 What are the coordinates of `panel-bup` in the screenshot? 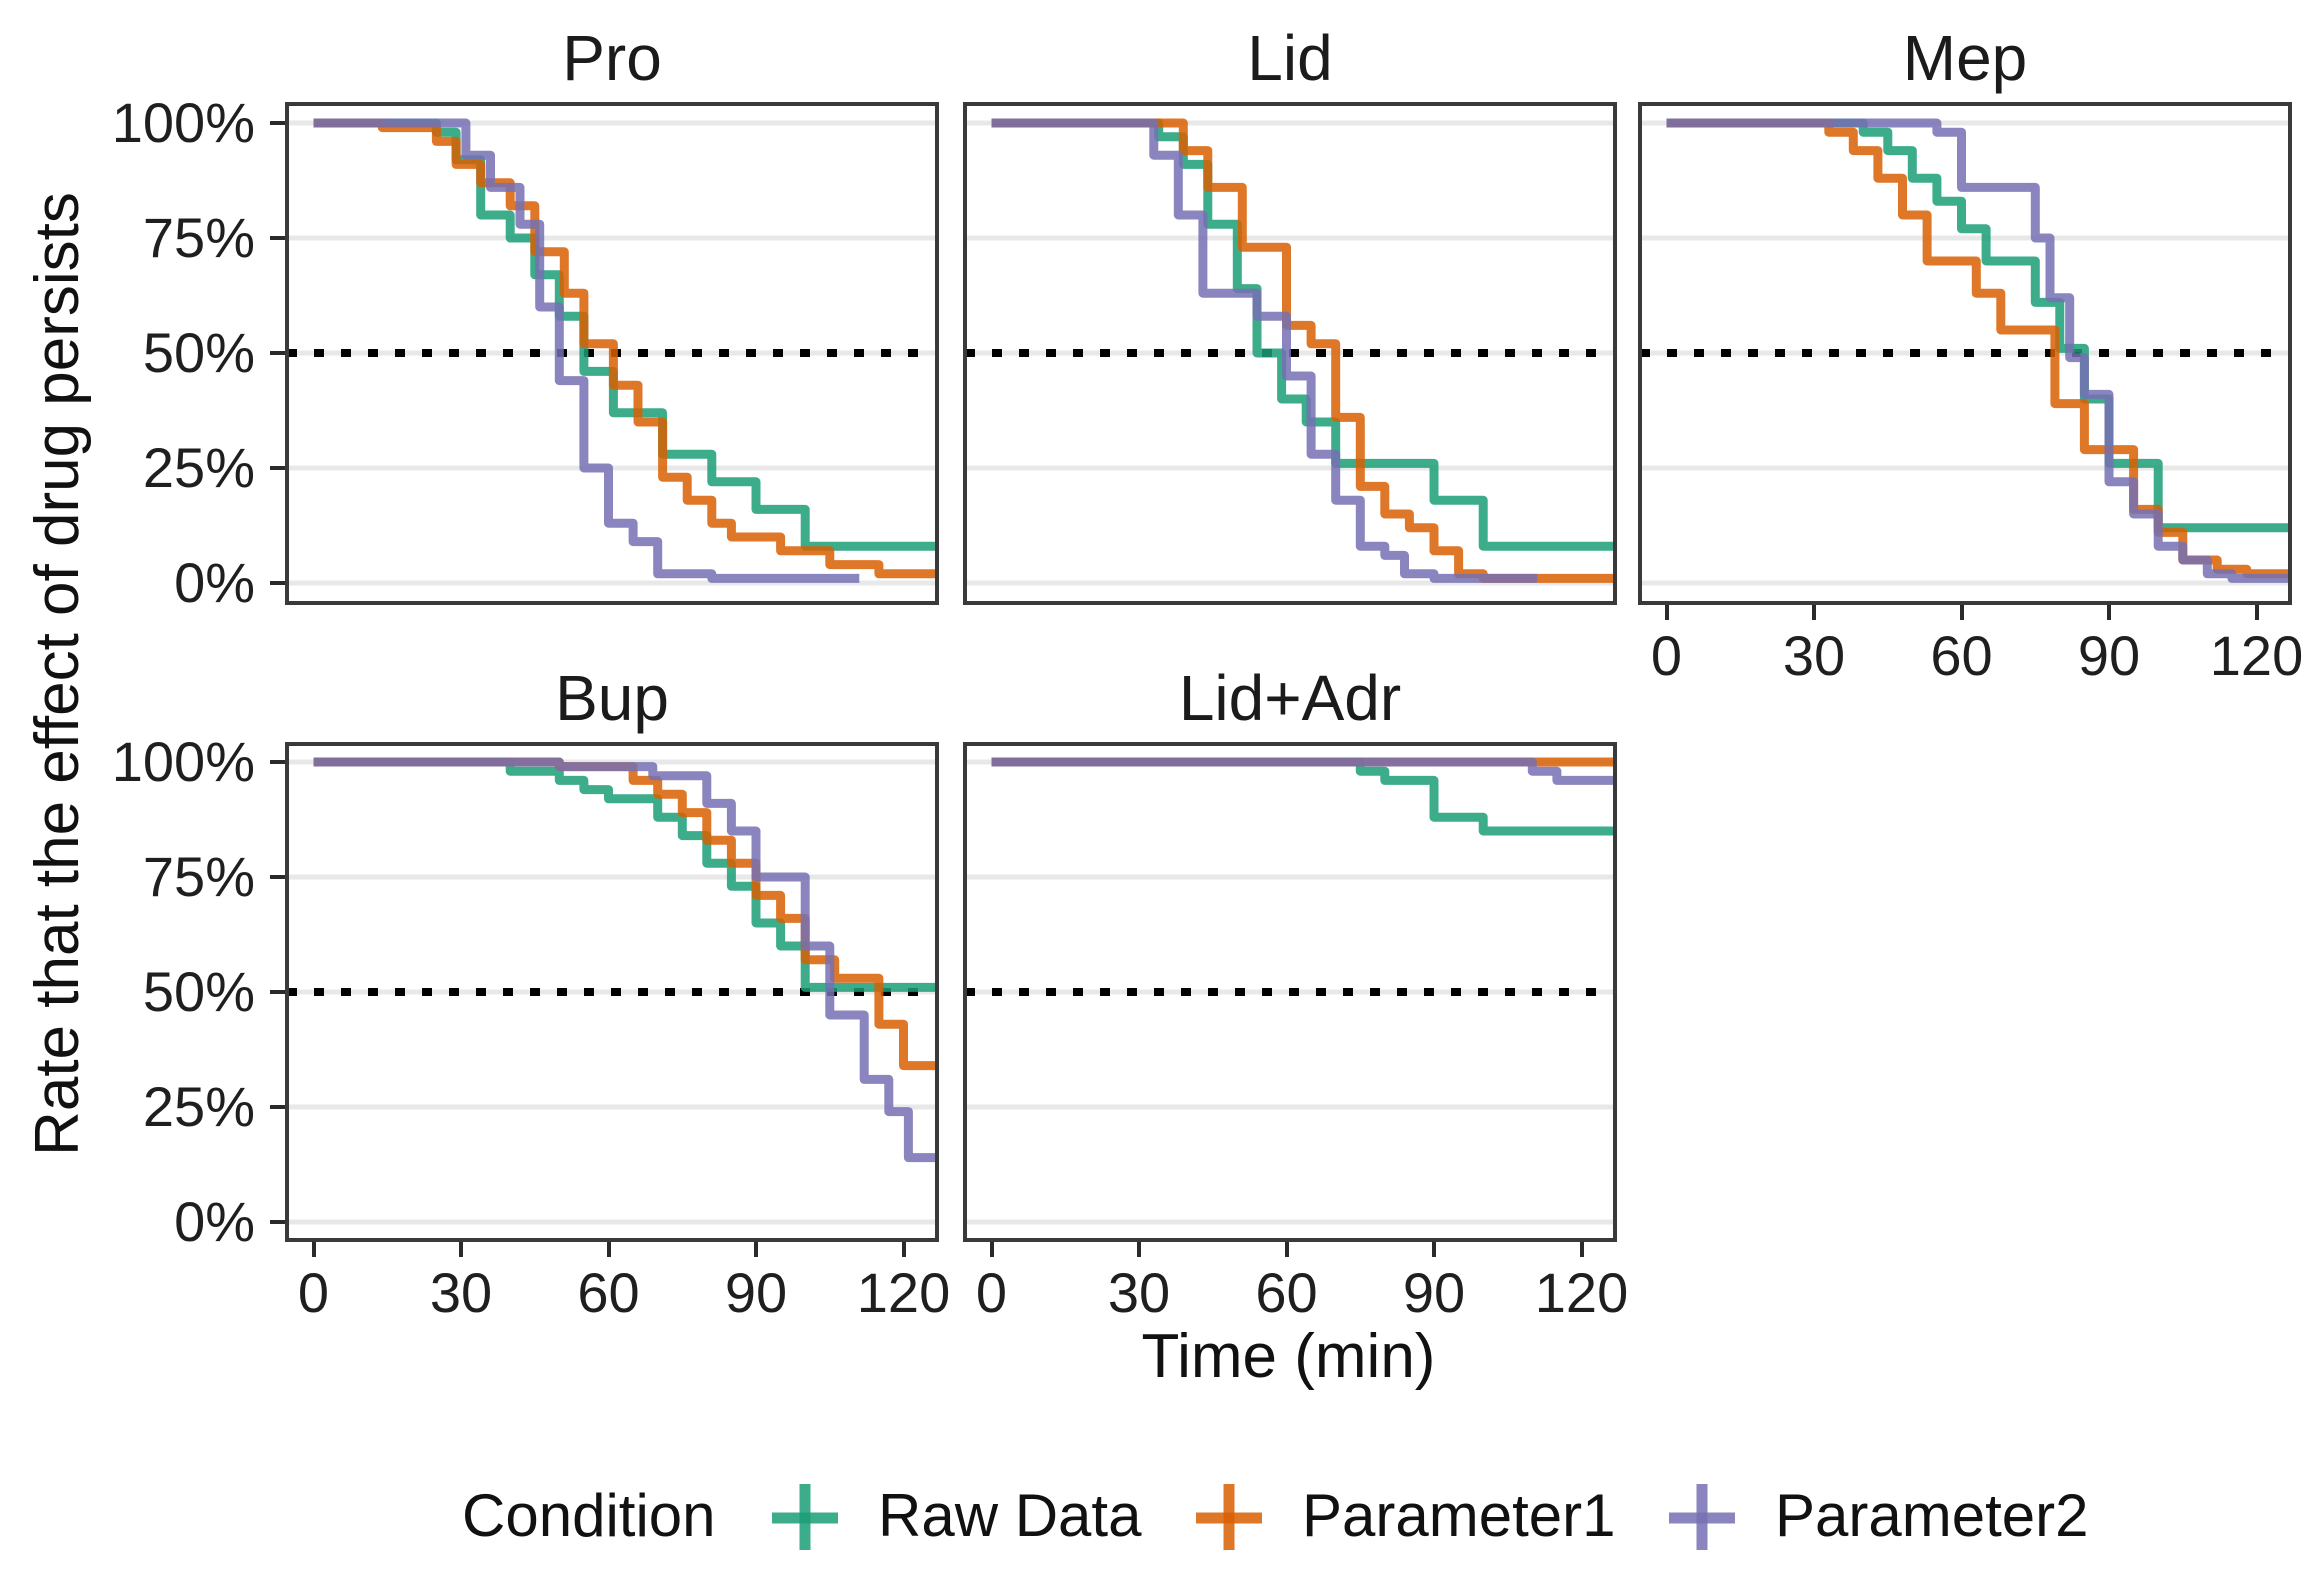 It's located at (612, 992).